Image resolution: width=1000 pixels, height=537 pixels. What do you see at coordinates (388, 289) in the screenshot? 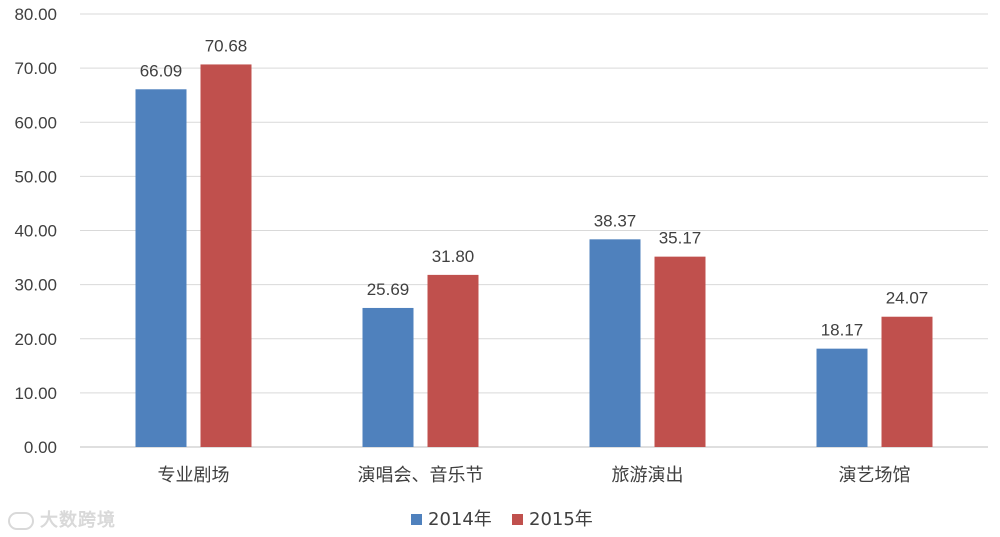
I see `data-label: 25.69` at bounding box center [388, 289].